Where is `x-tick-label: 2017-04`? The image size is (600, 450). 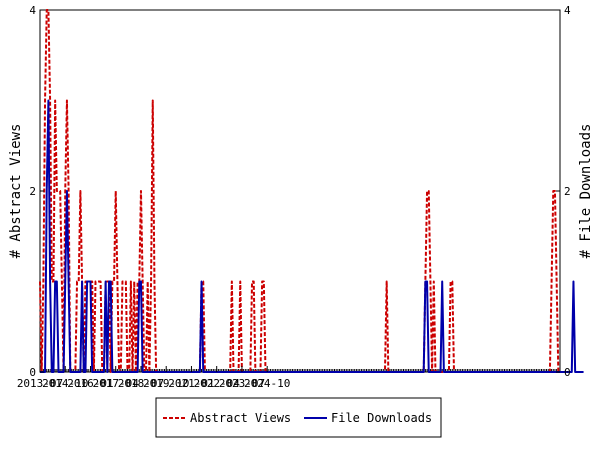 x-tick-label: 2017-04 is located at coordinates (116, 383).